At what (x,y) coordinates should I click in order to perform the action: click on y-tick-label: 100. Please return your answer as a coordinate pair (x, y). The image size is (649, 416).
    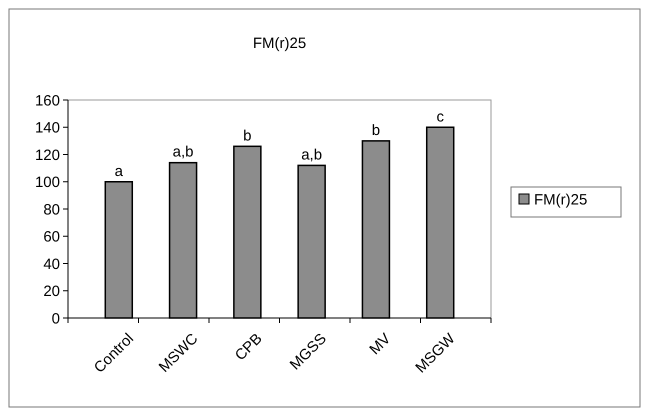
    Looking at the image, I should click on (47, 182).